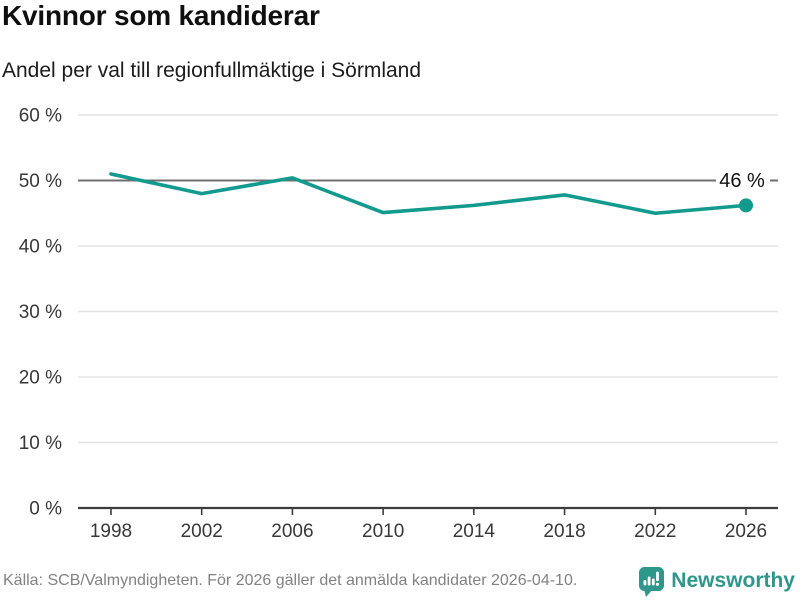 This screenshot has height=600, width=800. What do you see at coordinates (40, 247) in the screenshot?
I see `y-axis-tick-label: 40 %` at bounding box center [40, 247].